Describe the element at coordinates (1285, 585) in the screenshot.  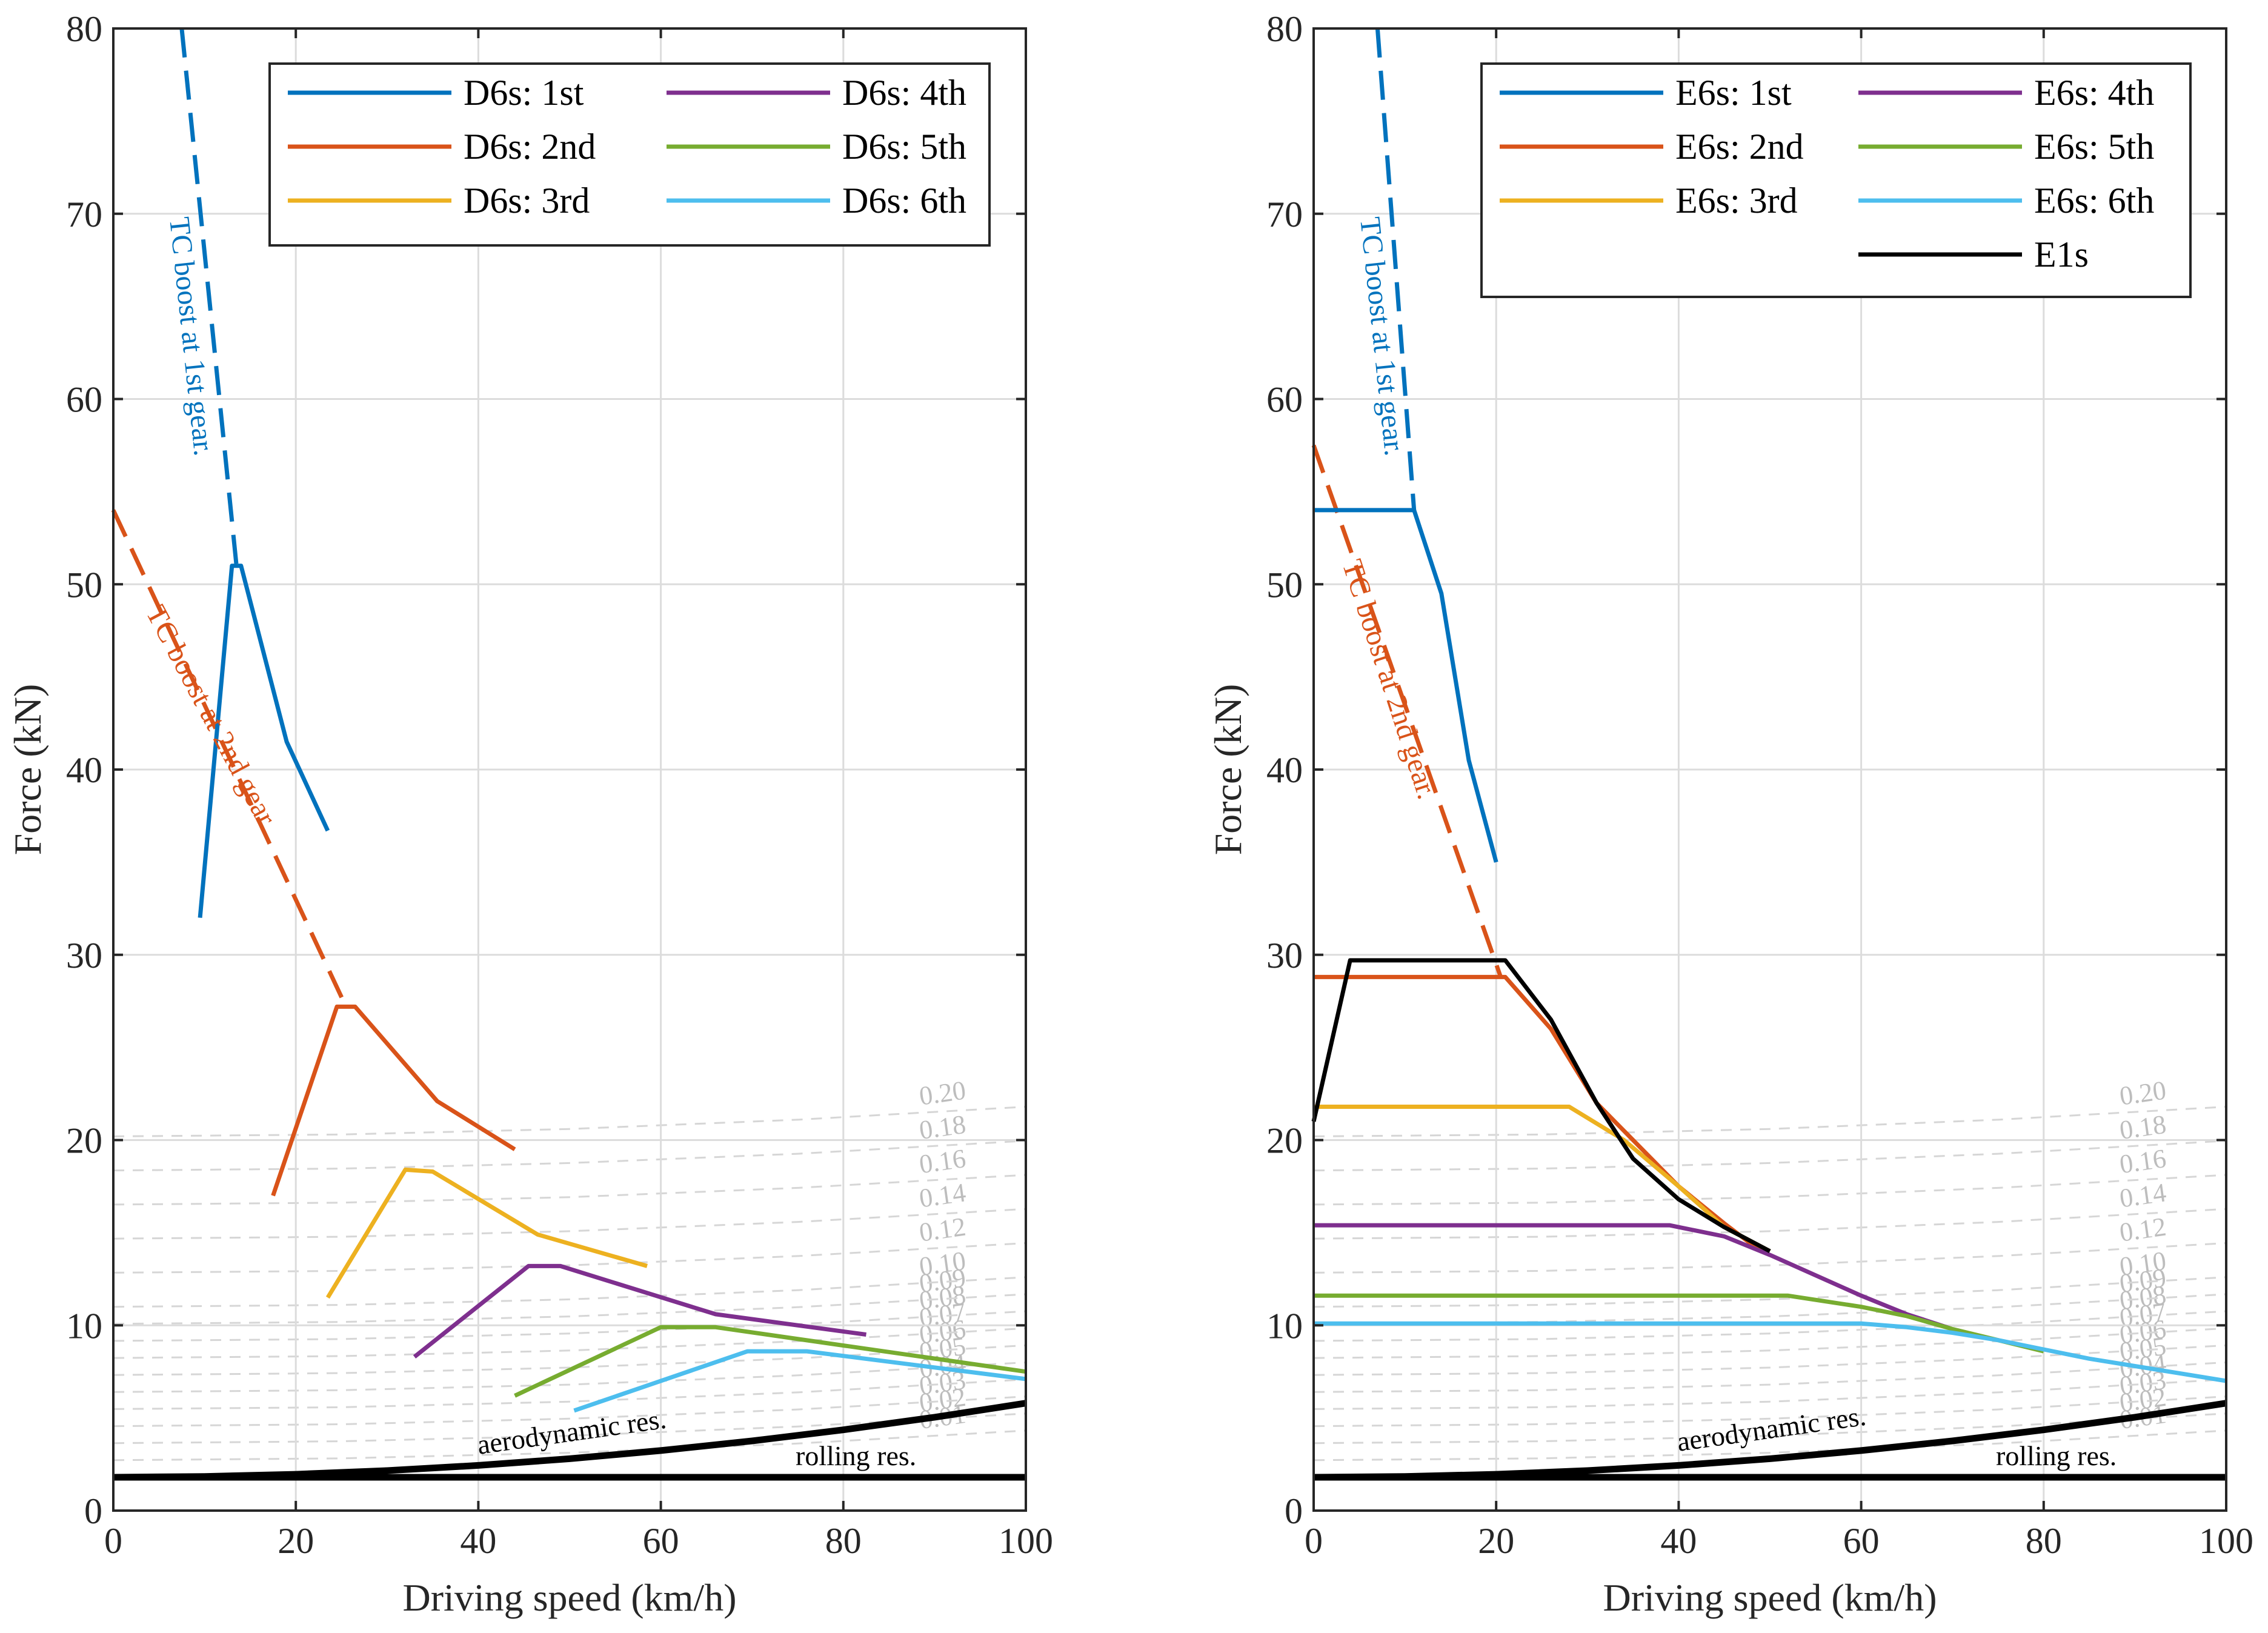
I see `y-tick-label: 50` at that location.